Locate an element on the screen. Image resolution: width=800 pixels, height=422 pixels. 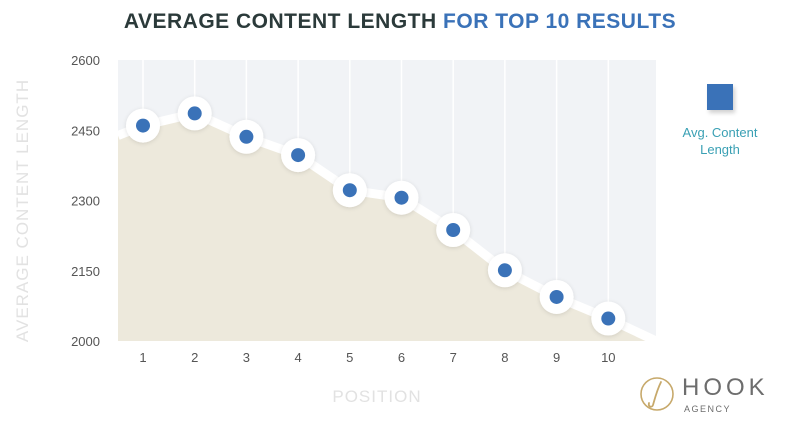
x-tick-label: 10 is located at coordinates (608, 357).